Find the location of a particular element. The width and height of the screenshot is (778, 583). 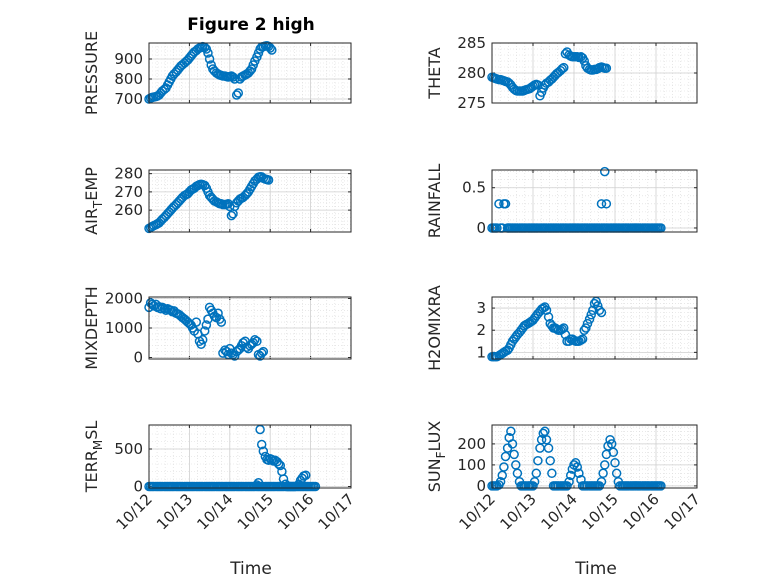

y-tick-label: 500 is located at coordinates (128, 449).